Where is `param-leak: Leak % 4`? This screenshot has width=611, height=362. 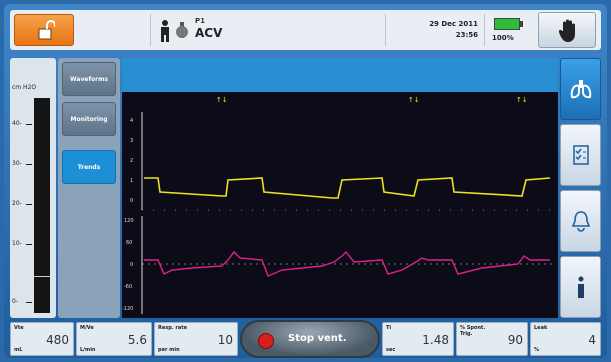
param-leak: Leak % 4 is located at coordinates (565, 339).